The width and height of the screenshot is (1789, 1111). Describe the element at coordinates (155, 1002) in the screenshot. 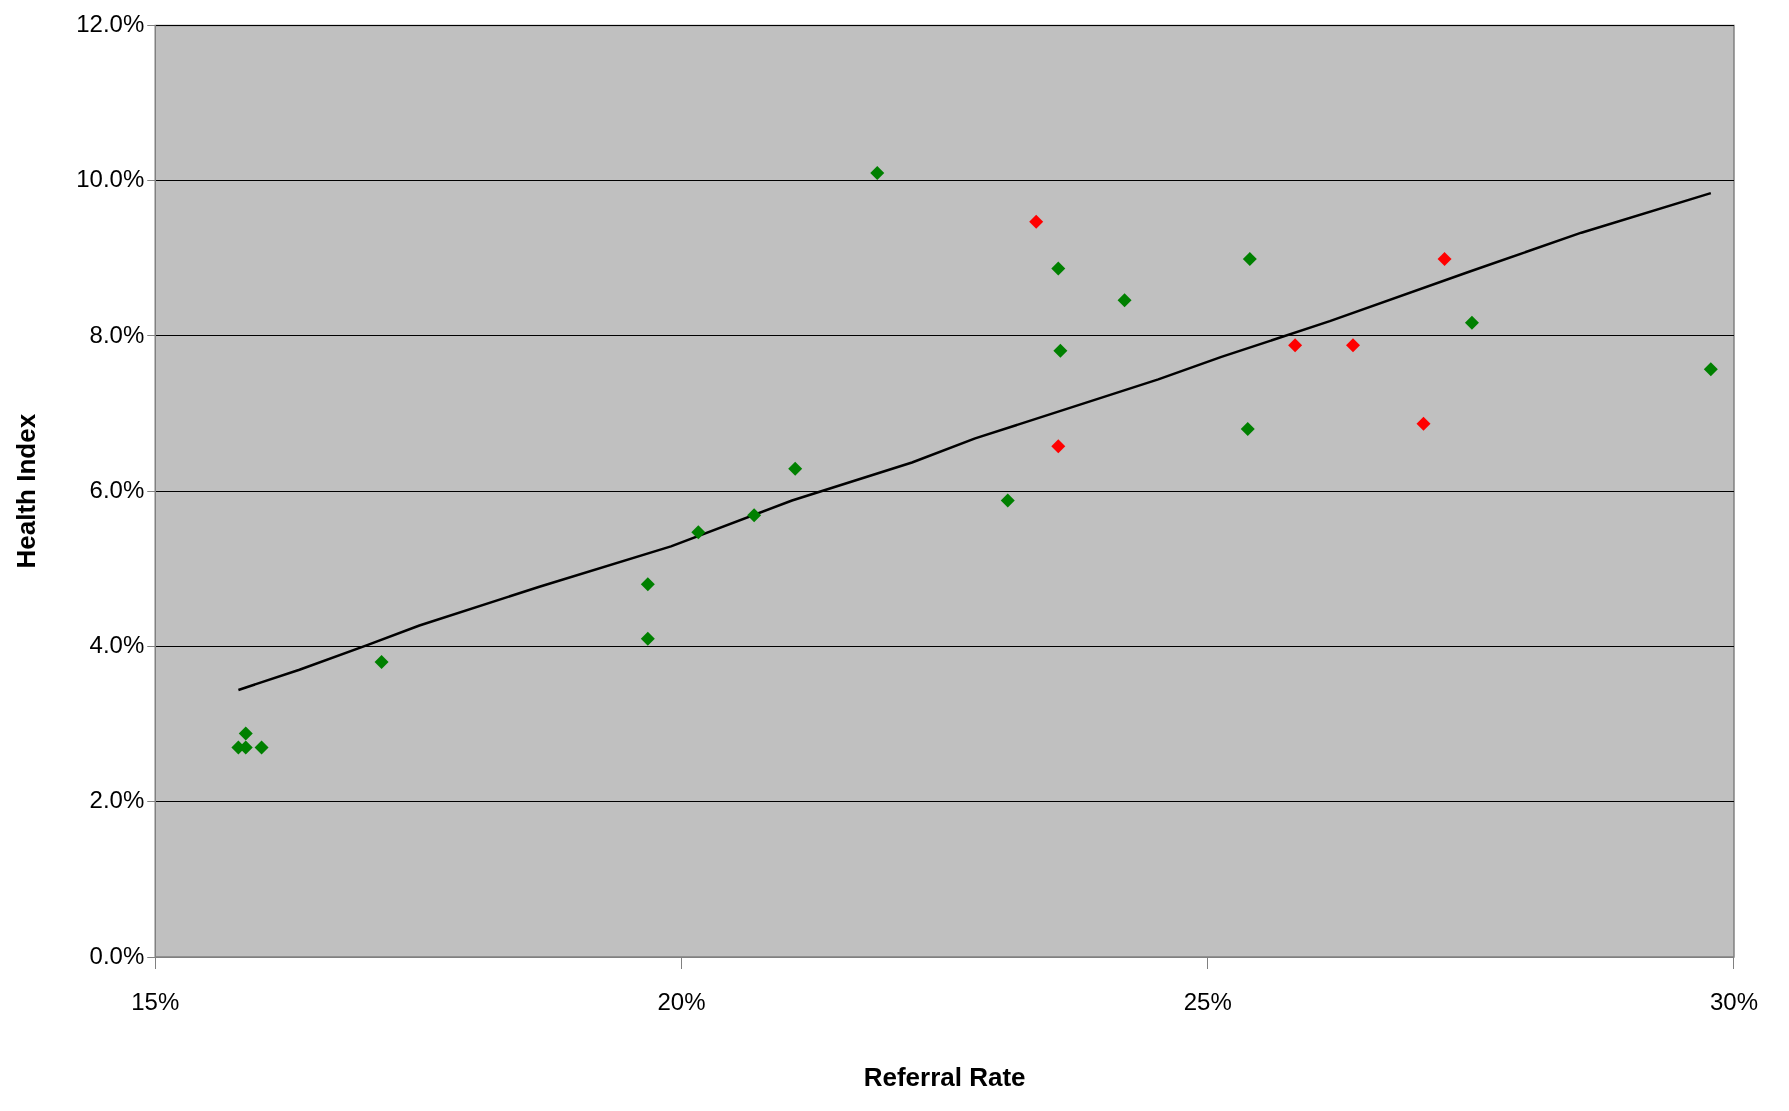

I see `x-tick-label: 15%` at that location.